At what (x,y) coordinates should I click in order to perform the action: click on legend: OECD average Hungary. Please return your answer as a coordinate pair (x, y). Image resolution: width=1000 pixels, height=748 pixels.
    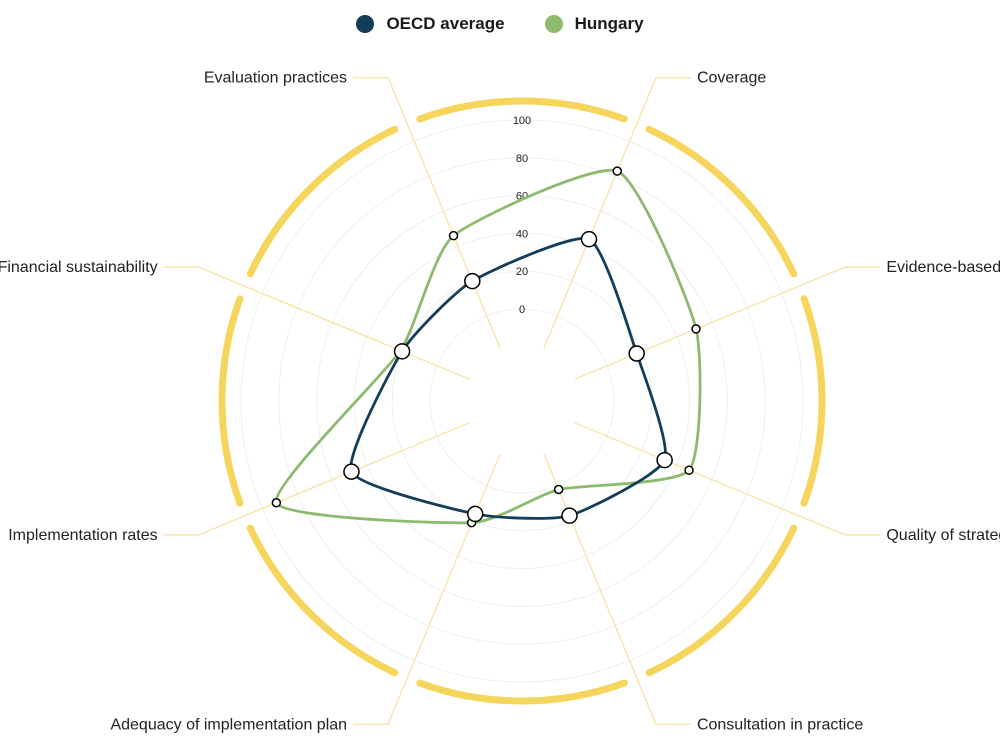
    Looking at the image, I should click on (500, 24).